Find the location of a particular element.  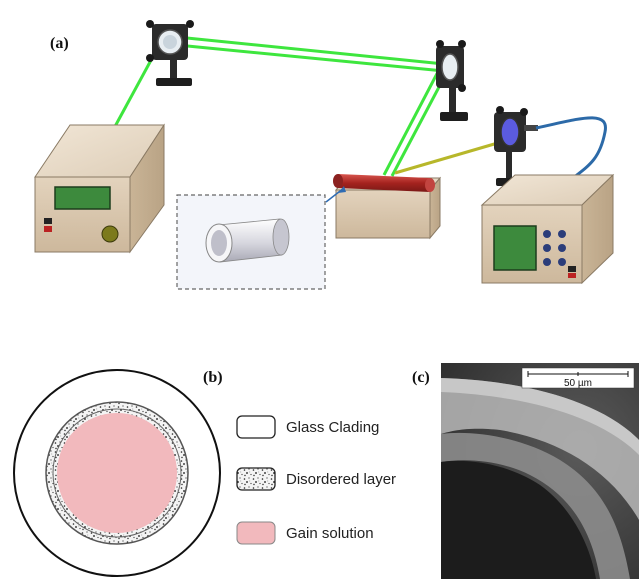

collection-optic-mount is located at coordinates (516, 146).